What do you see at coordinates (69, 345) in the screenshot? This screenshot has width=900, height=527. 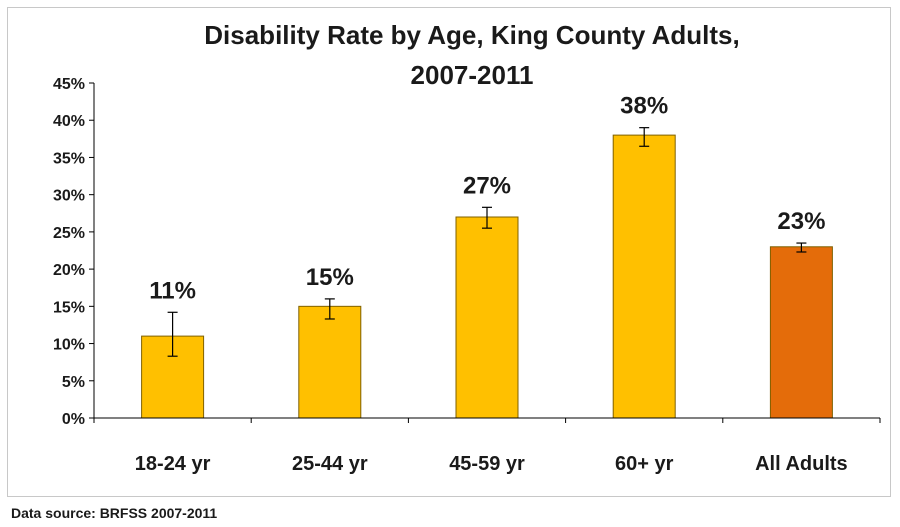 I see `y-tick-label: 10%` at bounding box center [69, 345].